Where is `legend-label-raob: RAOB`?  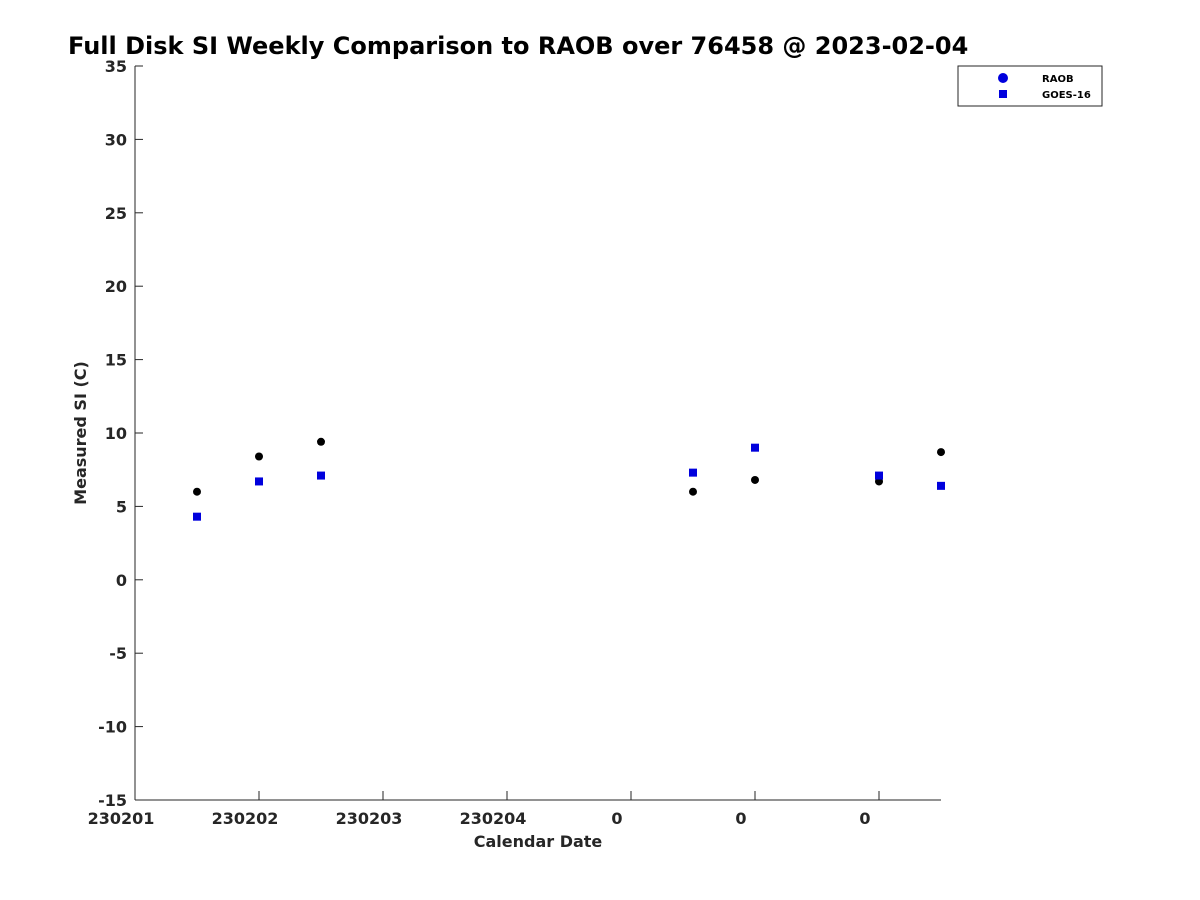
legend-label-raob: RAOB is located at coordinates (1058, 79).